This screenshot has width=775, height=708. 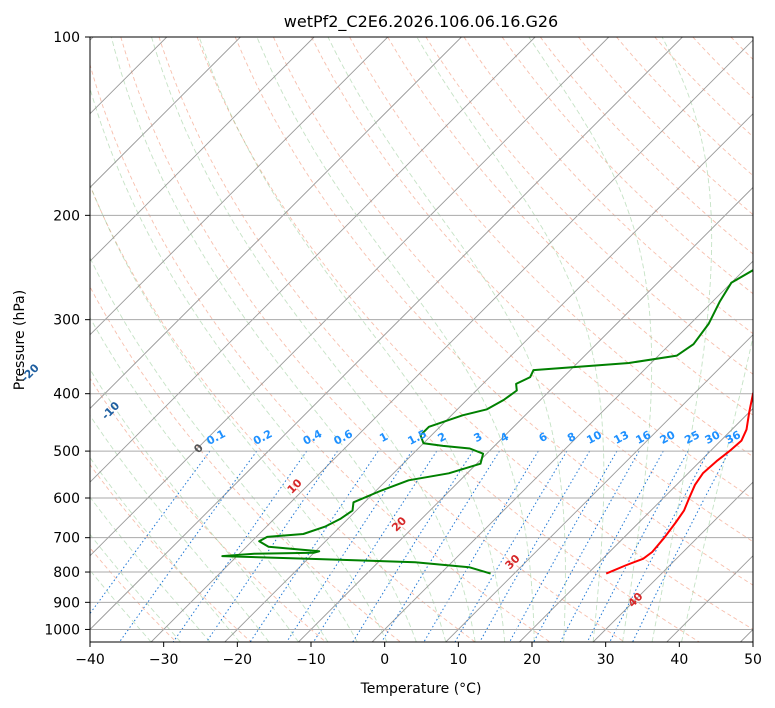 What do you see at coordinates (753, 660) in the screenshot?
I see `x-tick-label: 50` at bounding box center [753, 660].